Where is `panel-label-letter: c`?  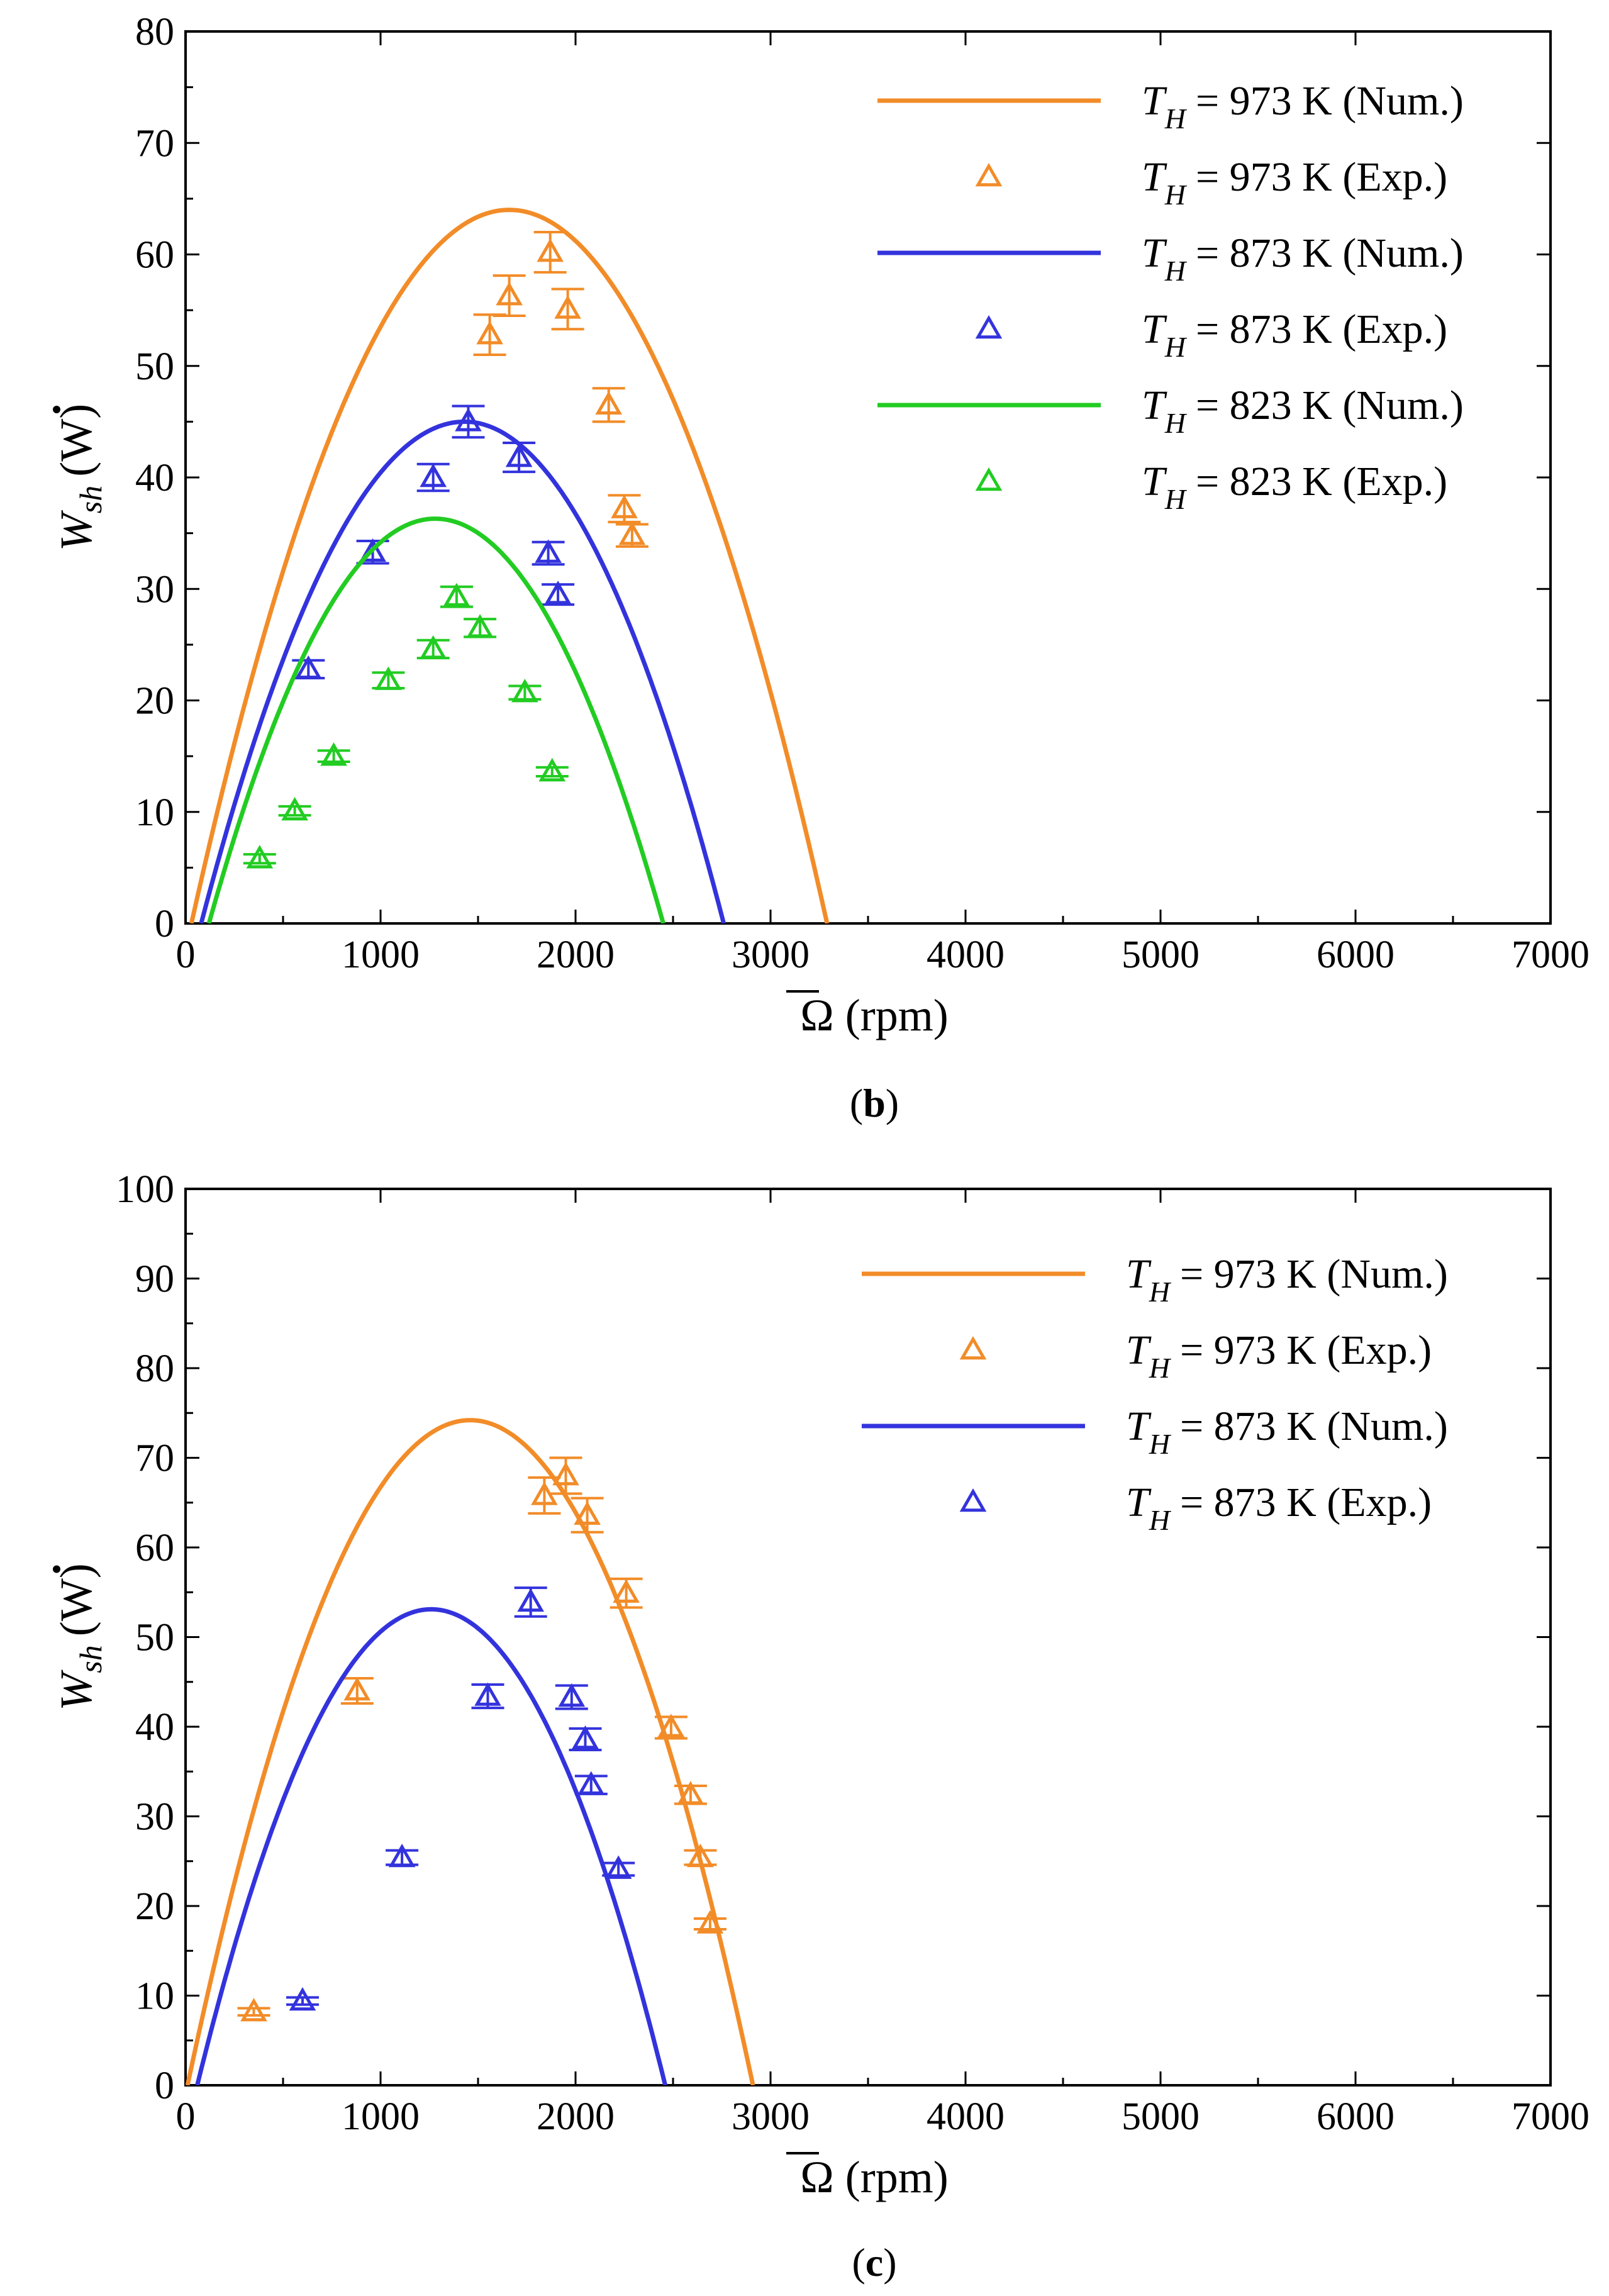 panel-label-letter: c is located at coordinates (874, 2262).